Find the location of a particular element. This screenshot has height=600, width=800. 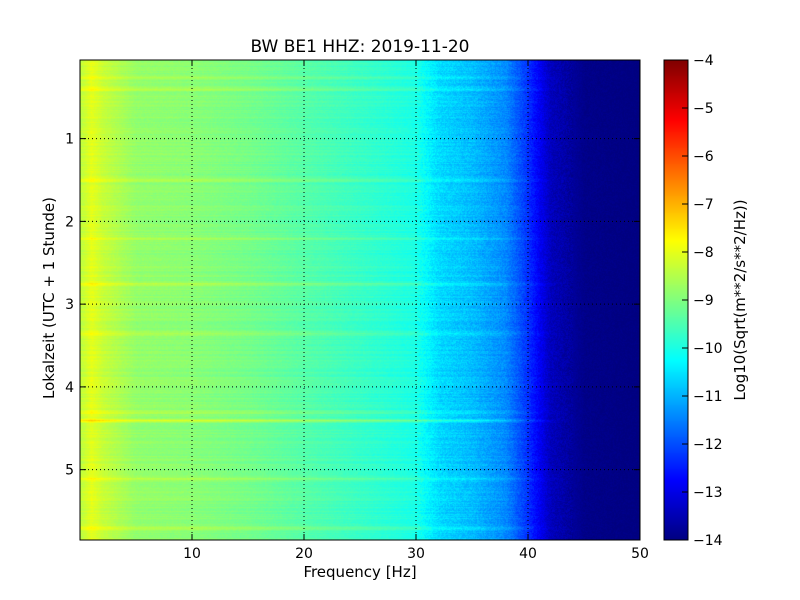

colorbar-tick-label: −9 is located at coordinates (703, 301).